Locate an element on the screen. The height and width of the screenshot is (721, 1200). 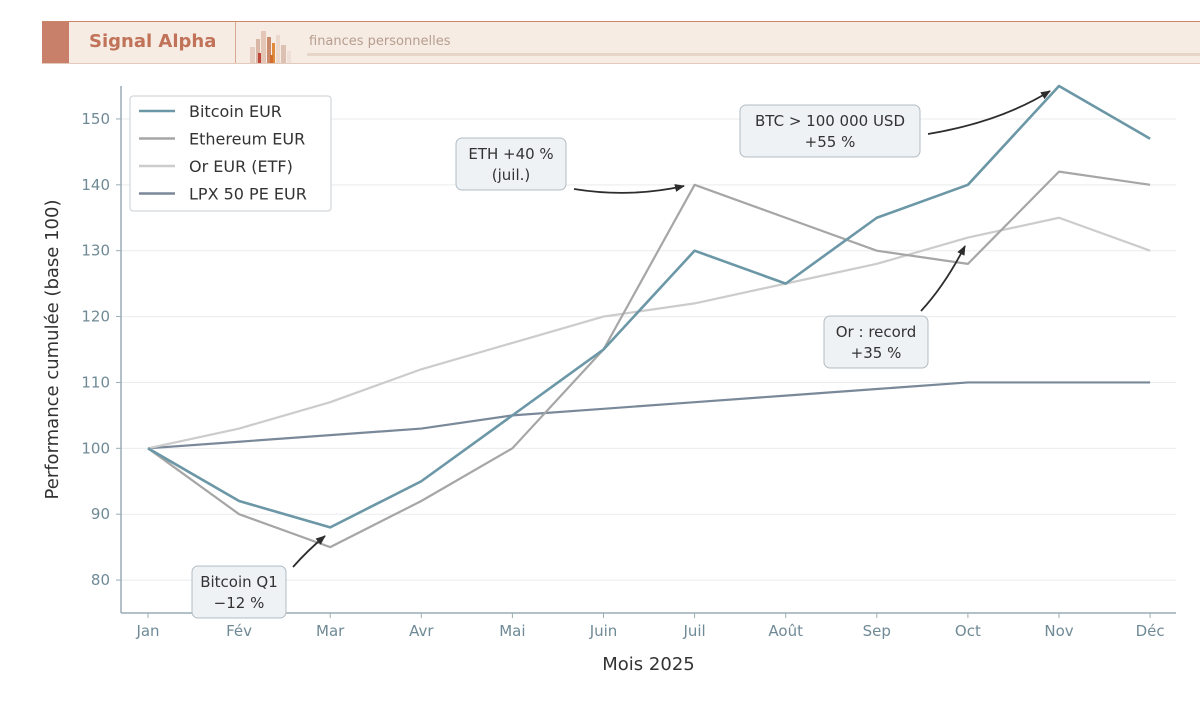
x-tick-label: Déc is located at coordinates (1150, 631).